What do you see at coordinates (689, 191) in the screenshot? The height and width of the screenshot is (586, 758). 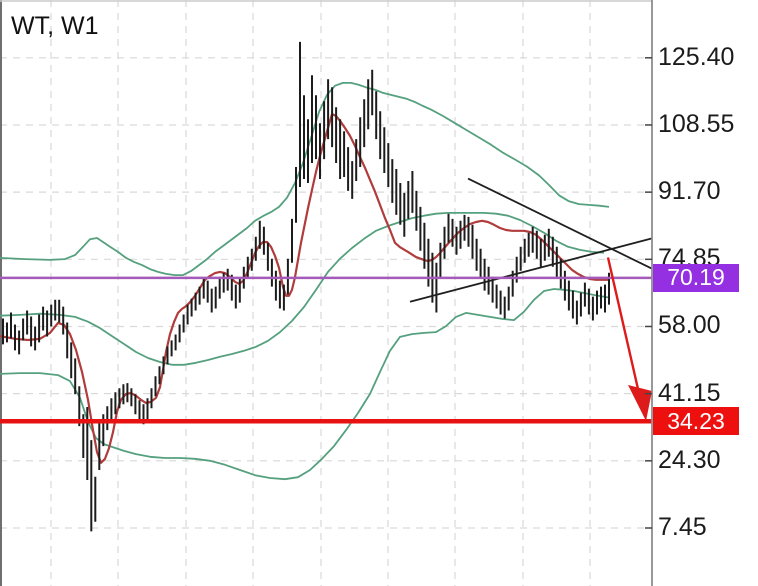 I see `y-axis-label: 91.70` at bounding box center [689, 191].